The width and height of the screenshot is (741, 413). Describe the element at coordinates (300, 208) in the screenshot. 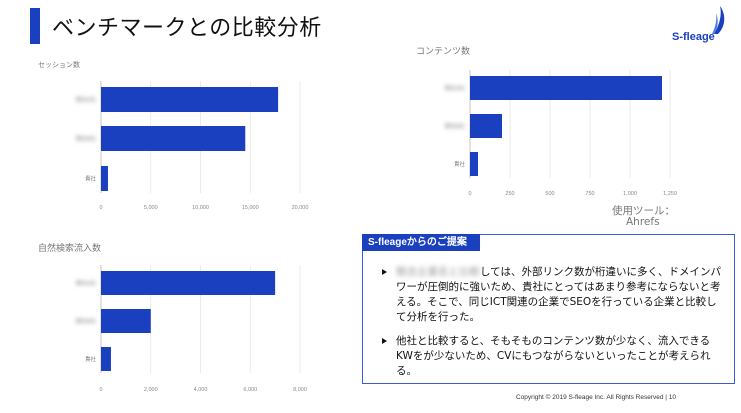

I see `x-tick-label: 20,000` at that location.